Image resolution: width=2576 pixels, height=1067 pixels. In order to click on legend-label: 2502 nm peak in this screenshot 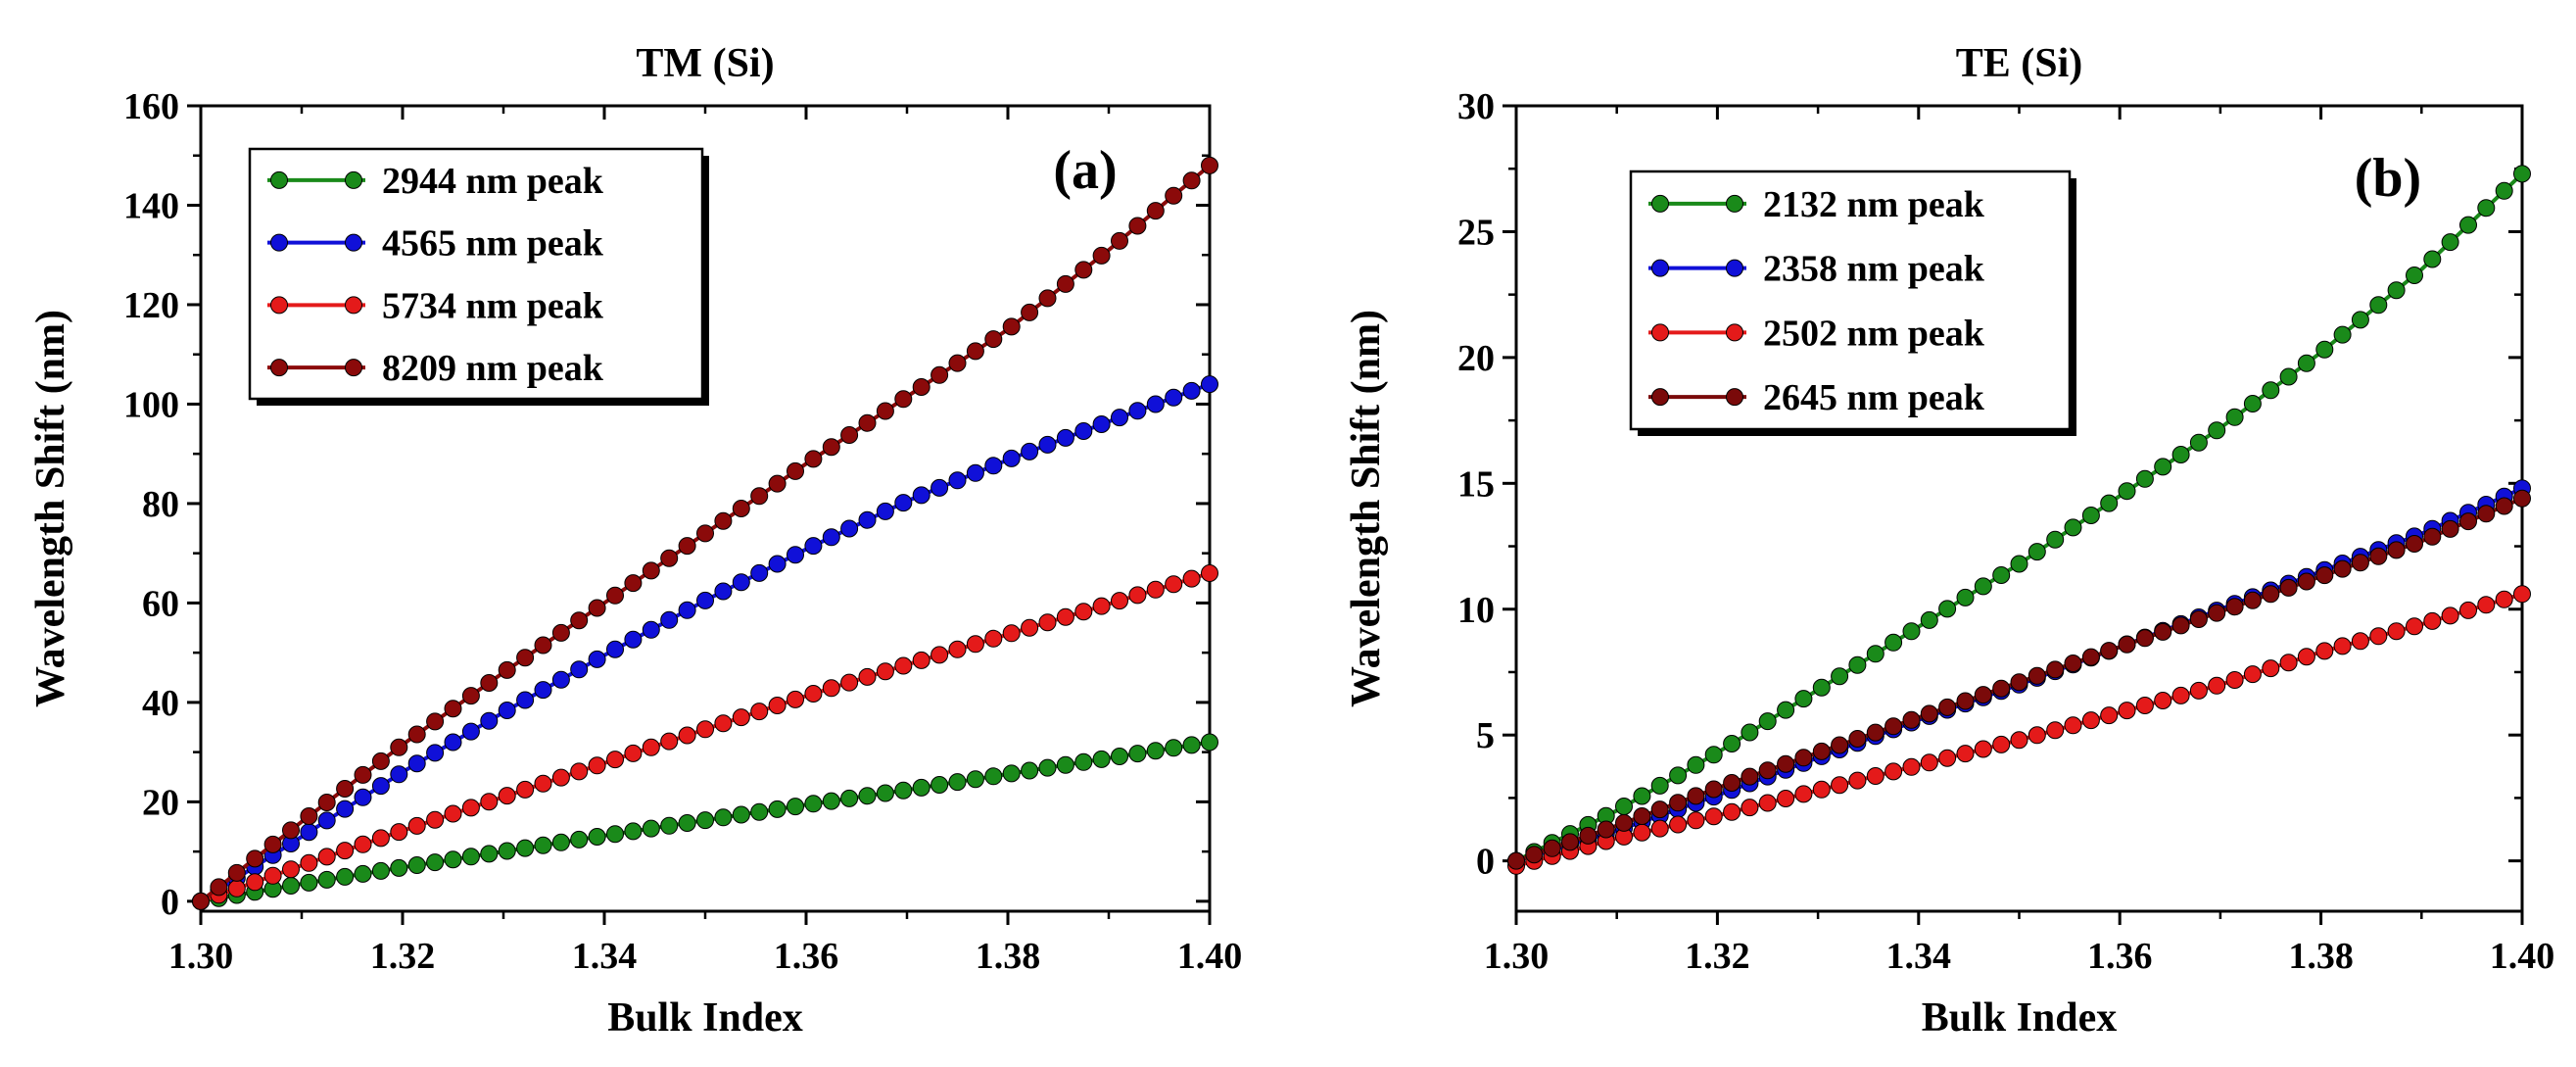, I will do `click(1874, 333)`.